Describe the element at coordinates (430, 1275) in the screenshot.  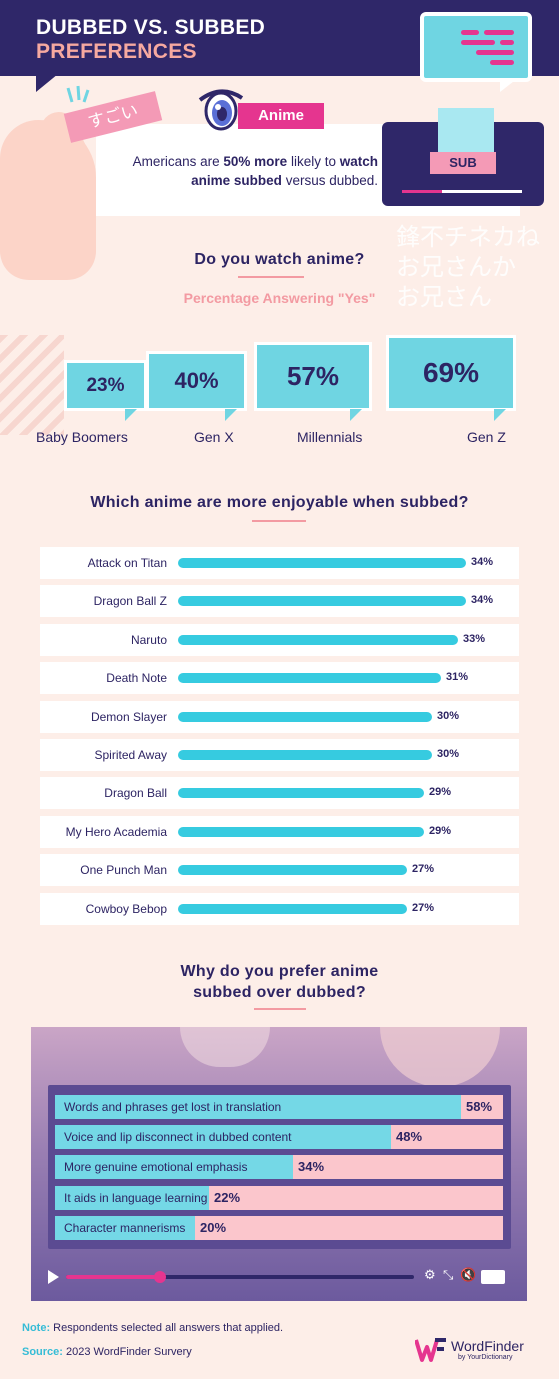
I see `settings-icon: ⚙` at that location.